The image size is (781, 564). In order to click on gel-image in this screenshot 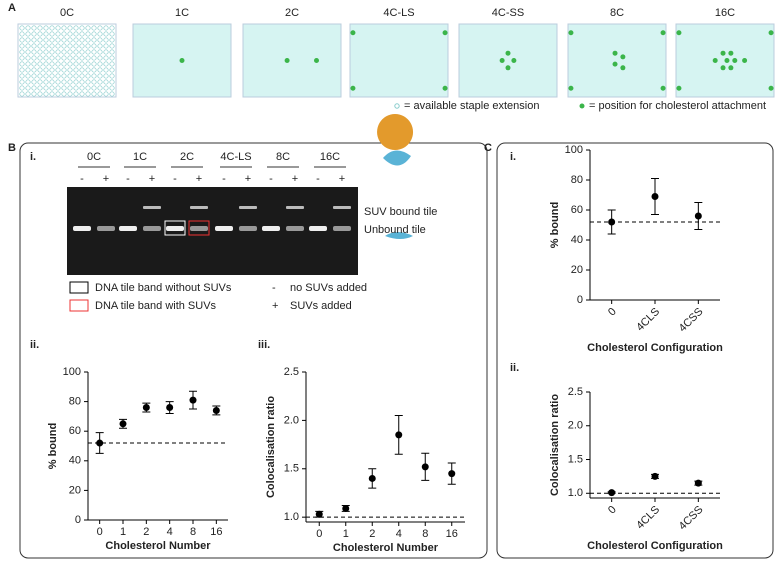, I will do `click(212, 231)`.